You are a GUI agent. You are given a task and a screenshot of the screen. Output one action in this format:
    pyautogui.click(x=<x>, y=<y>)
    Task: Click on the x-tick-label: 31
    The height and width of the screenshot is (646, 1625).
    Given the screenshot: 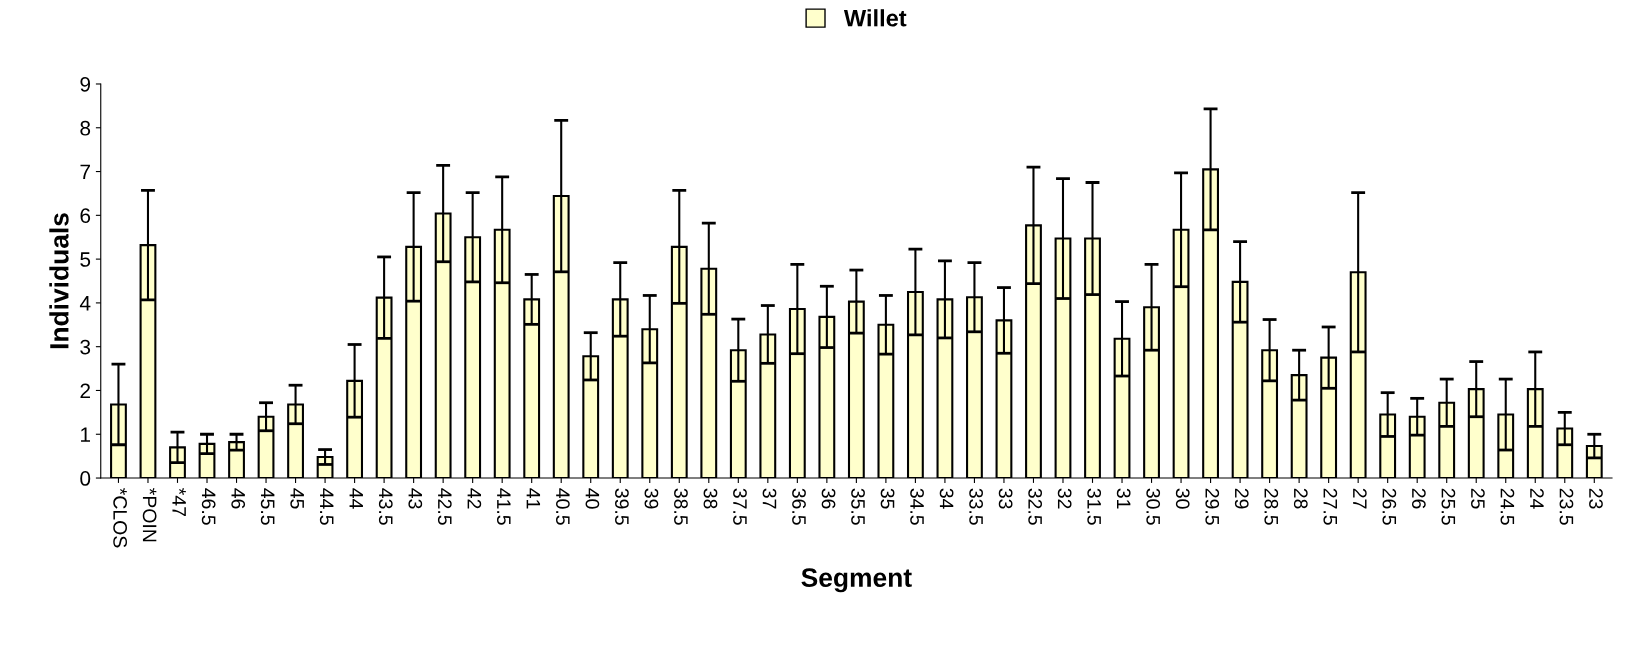 What is the action you would take?
    pyautogui.click(x=1123, y=498)
    